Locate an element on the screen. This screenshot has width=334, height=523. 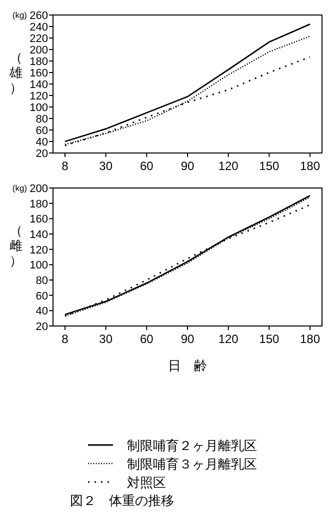
y-tick-label: 220 is located at coordinates (39, 39).